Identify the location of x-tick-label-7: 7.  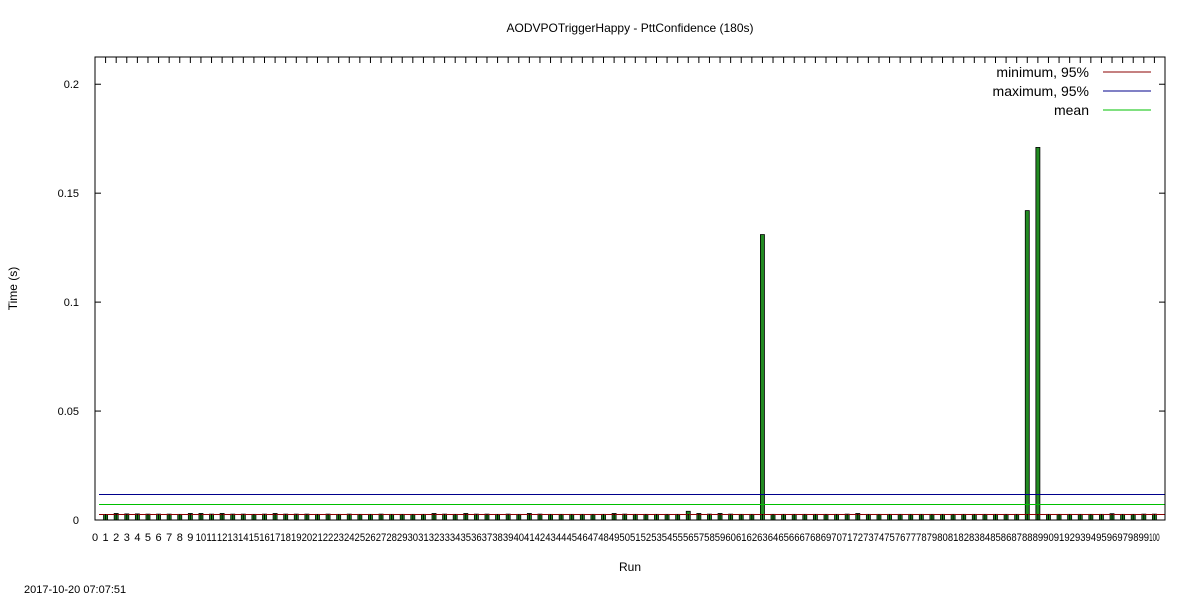
(169, 538).